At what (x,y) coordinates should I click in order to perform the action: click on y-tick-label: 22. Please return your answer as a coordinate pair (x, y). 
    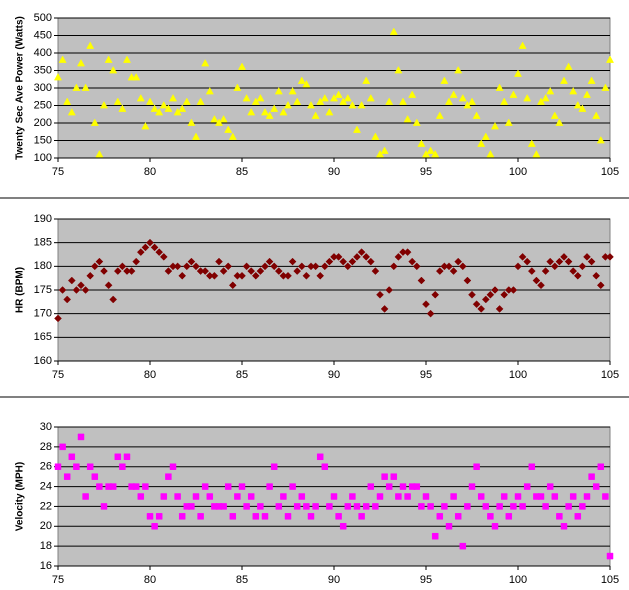
    Looking at the image, I should click on (46, 506).